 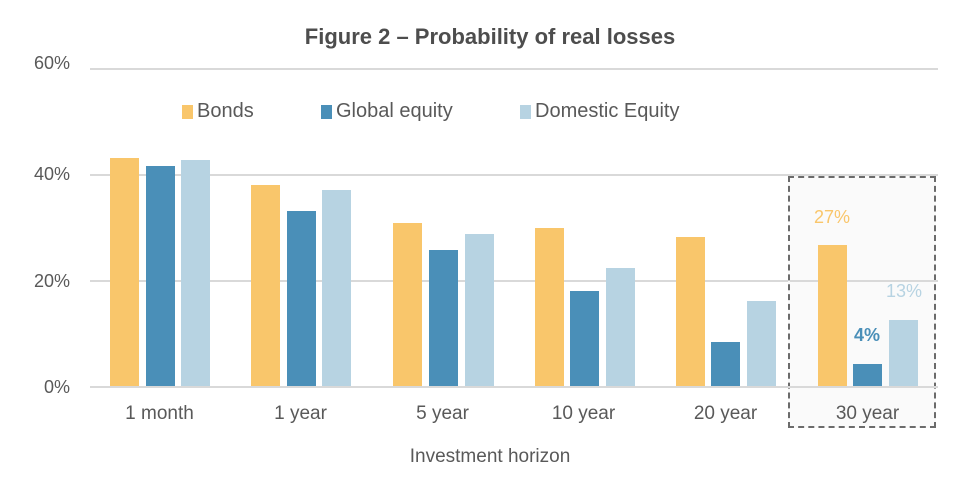 I want to click on legend-swatch-bonds, so click(x=187, y=111).